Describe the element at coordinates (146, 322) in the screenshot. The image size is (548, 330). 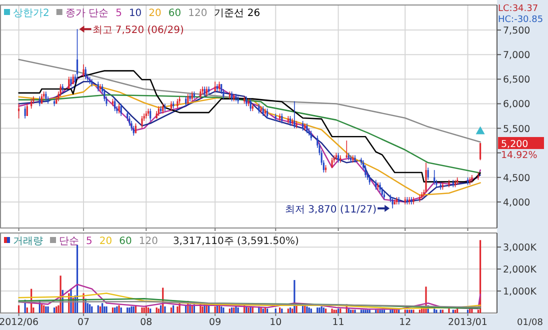
I see `x-tick-label: 08` at that location.